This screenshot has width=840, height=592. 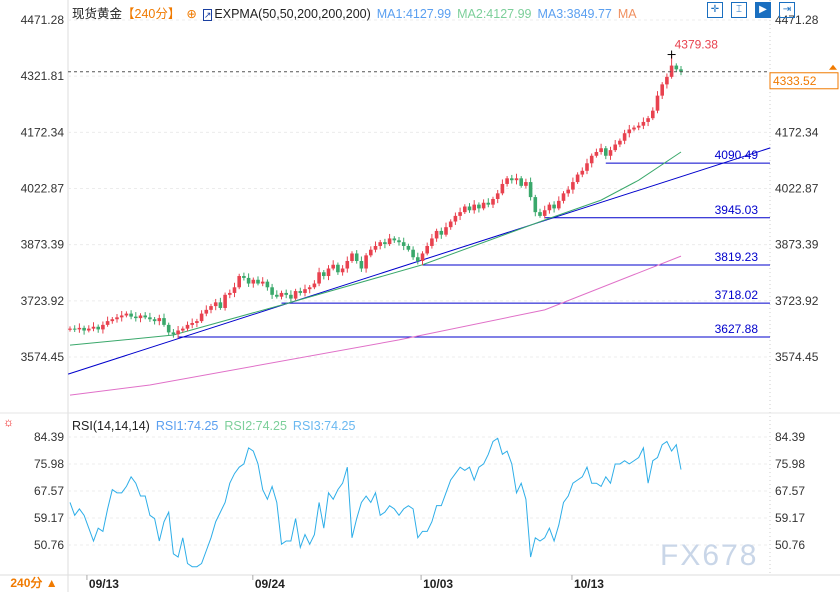 I want to click on period-selector: 240分 ▲, so click(x=34, y=583).